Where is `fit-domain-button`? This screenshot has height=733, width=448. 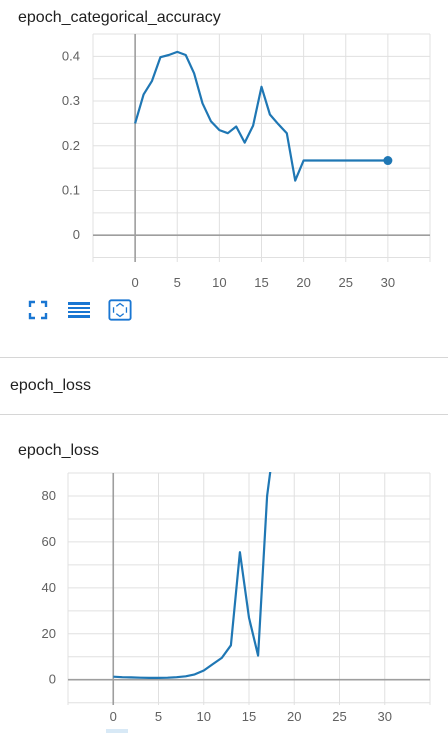
fit-domain-button is located at coordinates (120, 310).